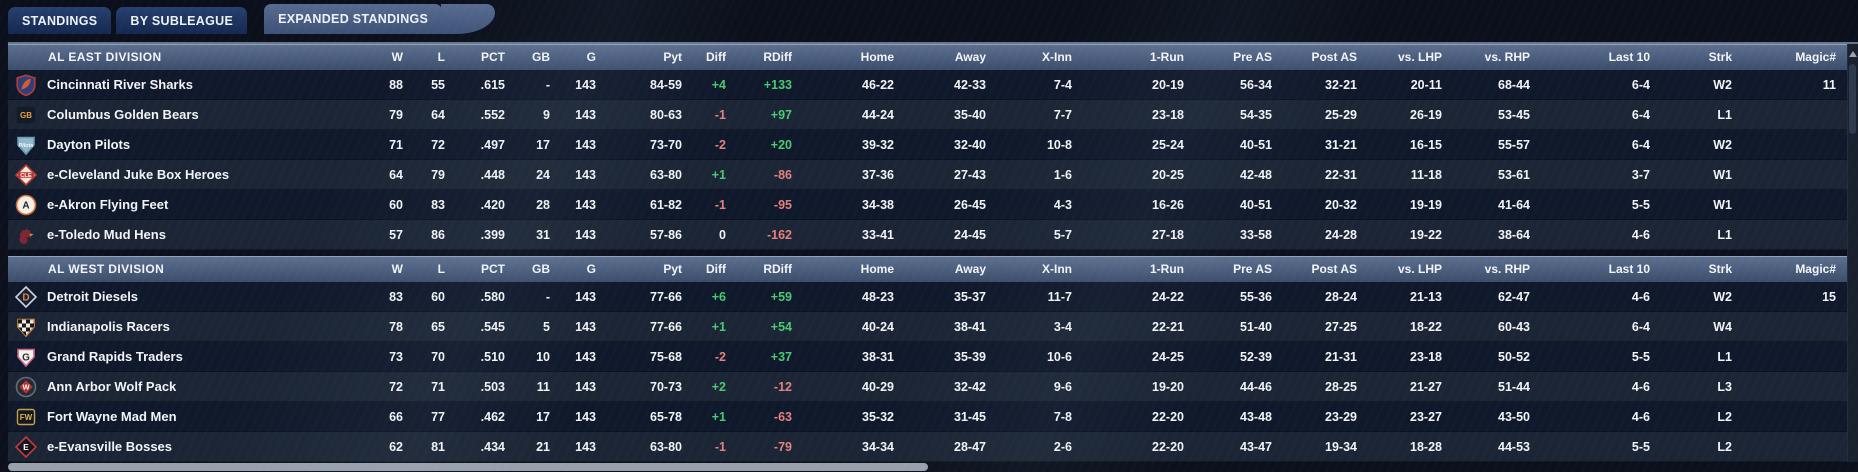  I want to click on horizontal-scrollbar-thumb, so click(468, 467).